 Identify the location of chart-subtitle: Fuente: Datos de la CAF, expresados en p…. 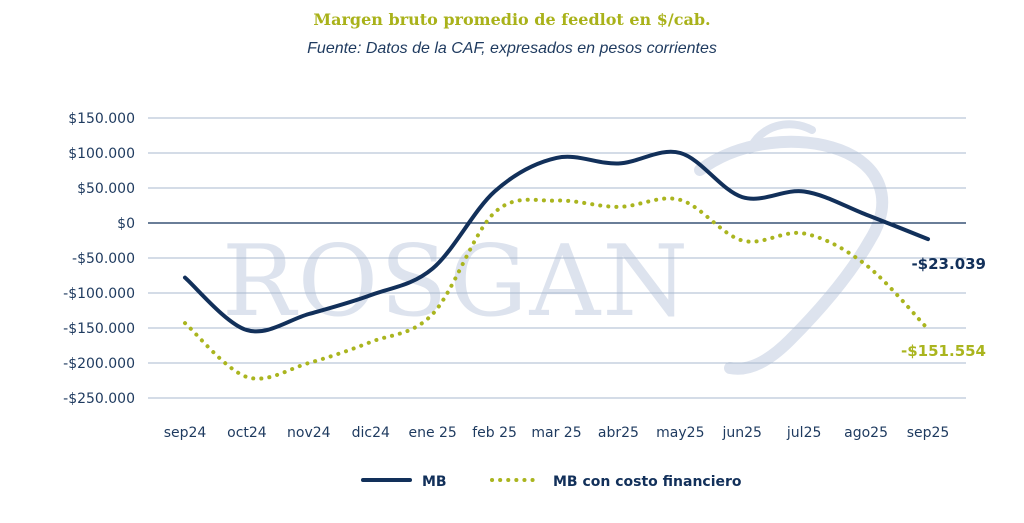
(512, 48).